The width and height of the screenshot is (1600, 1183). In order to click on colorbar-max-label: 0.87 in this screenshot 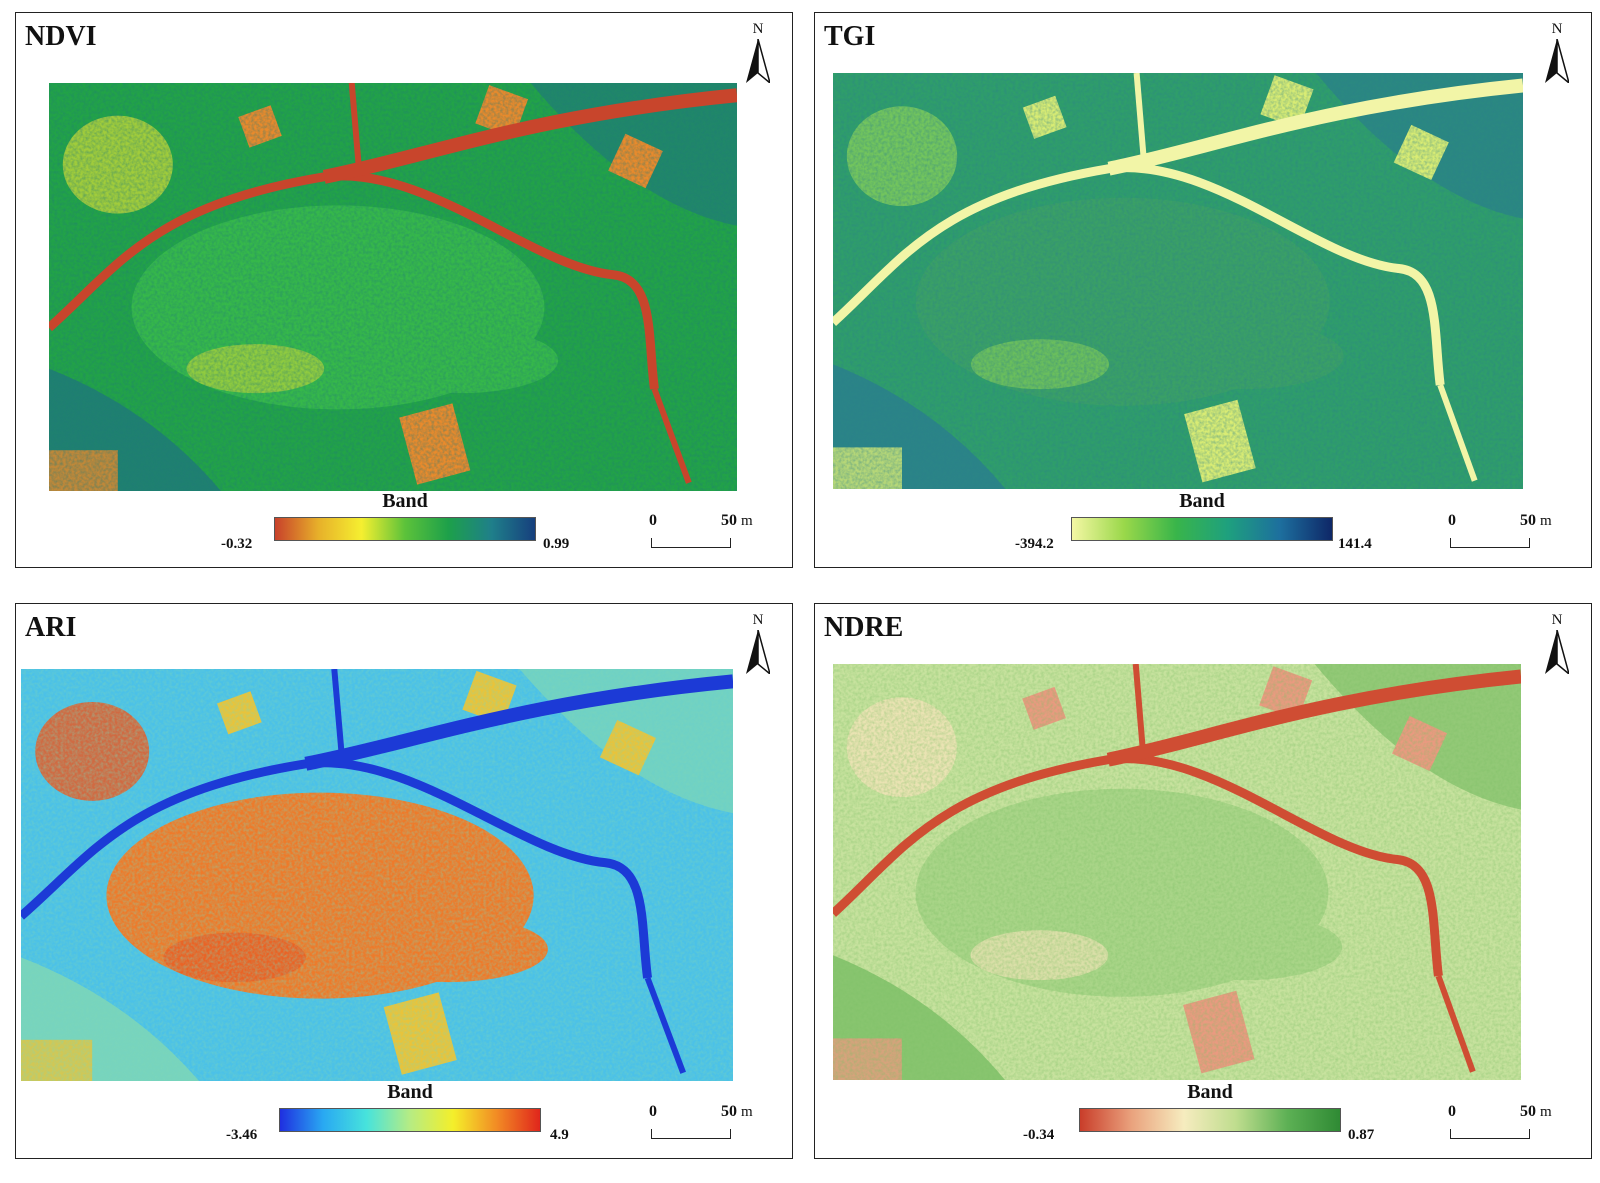, I will do `click(1361, 1135)`.